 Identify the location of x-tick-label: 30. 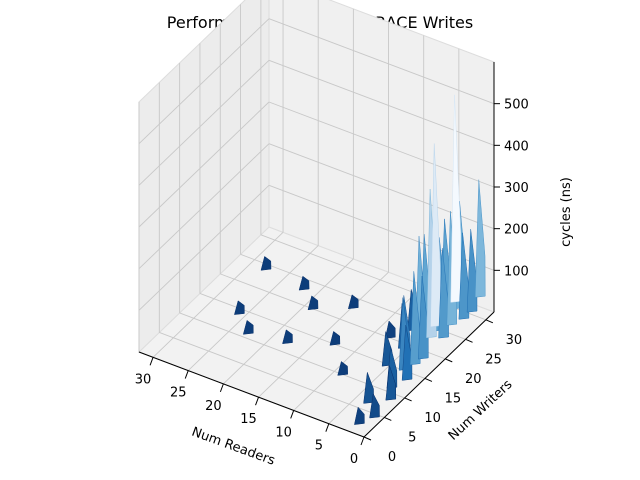
(143, 379).